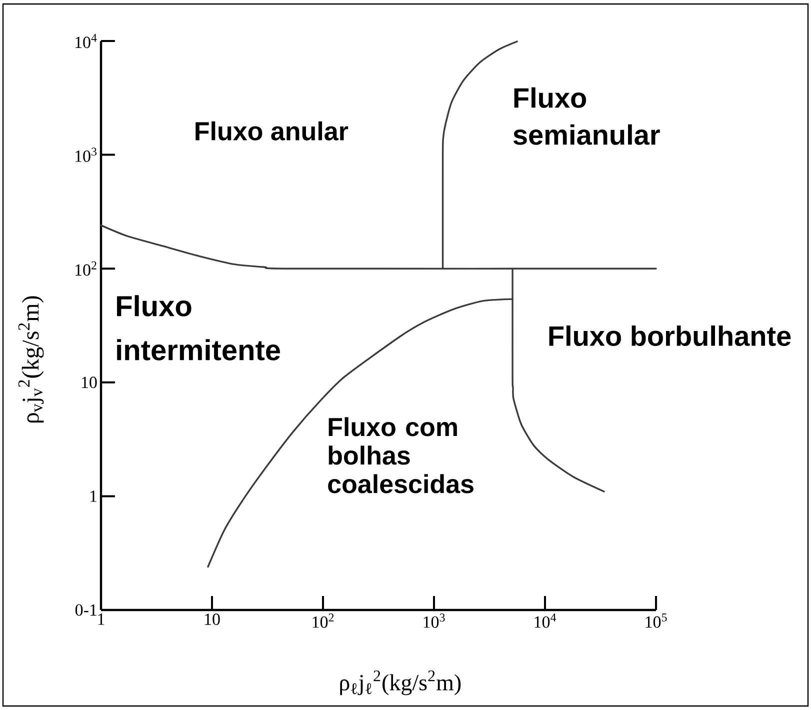 This screenshot has height=710, width=811. Describe the element at coordinates (272, 130) in the screenshot. I see `annotation: Fluxo anular` at that location.